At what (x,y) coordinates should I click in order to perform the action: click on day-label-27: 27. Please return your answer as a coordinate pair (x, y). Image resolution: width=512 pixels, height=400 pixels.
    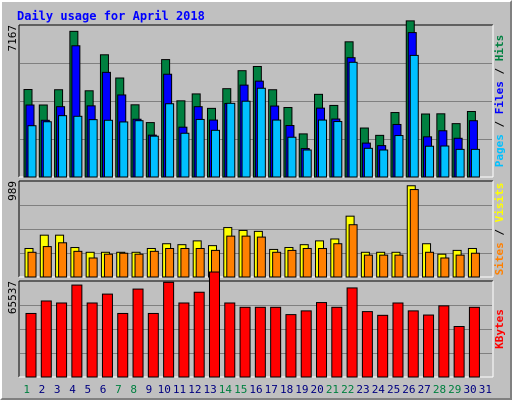
    Looking at the image, I should click on (424, 389).